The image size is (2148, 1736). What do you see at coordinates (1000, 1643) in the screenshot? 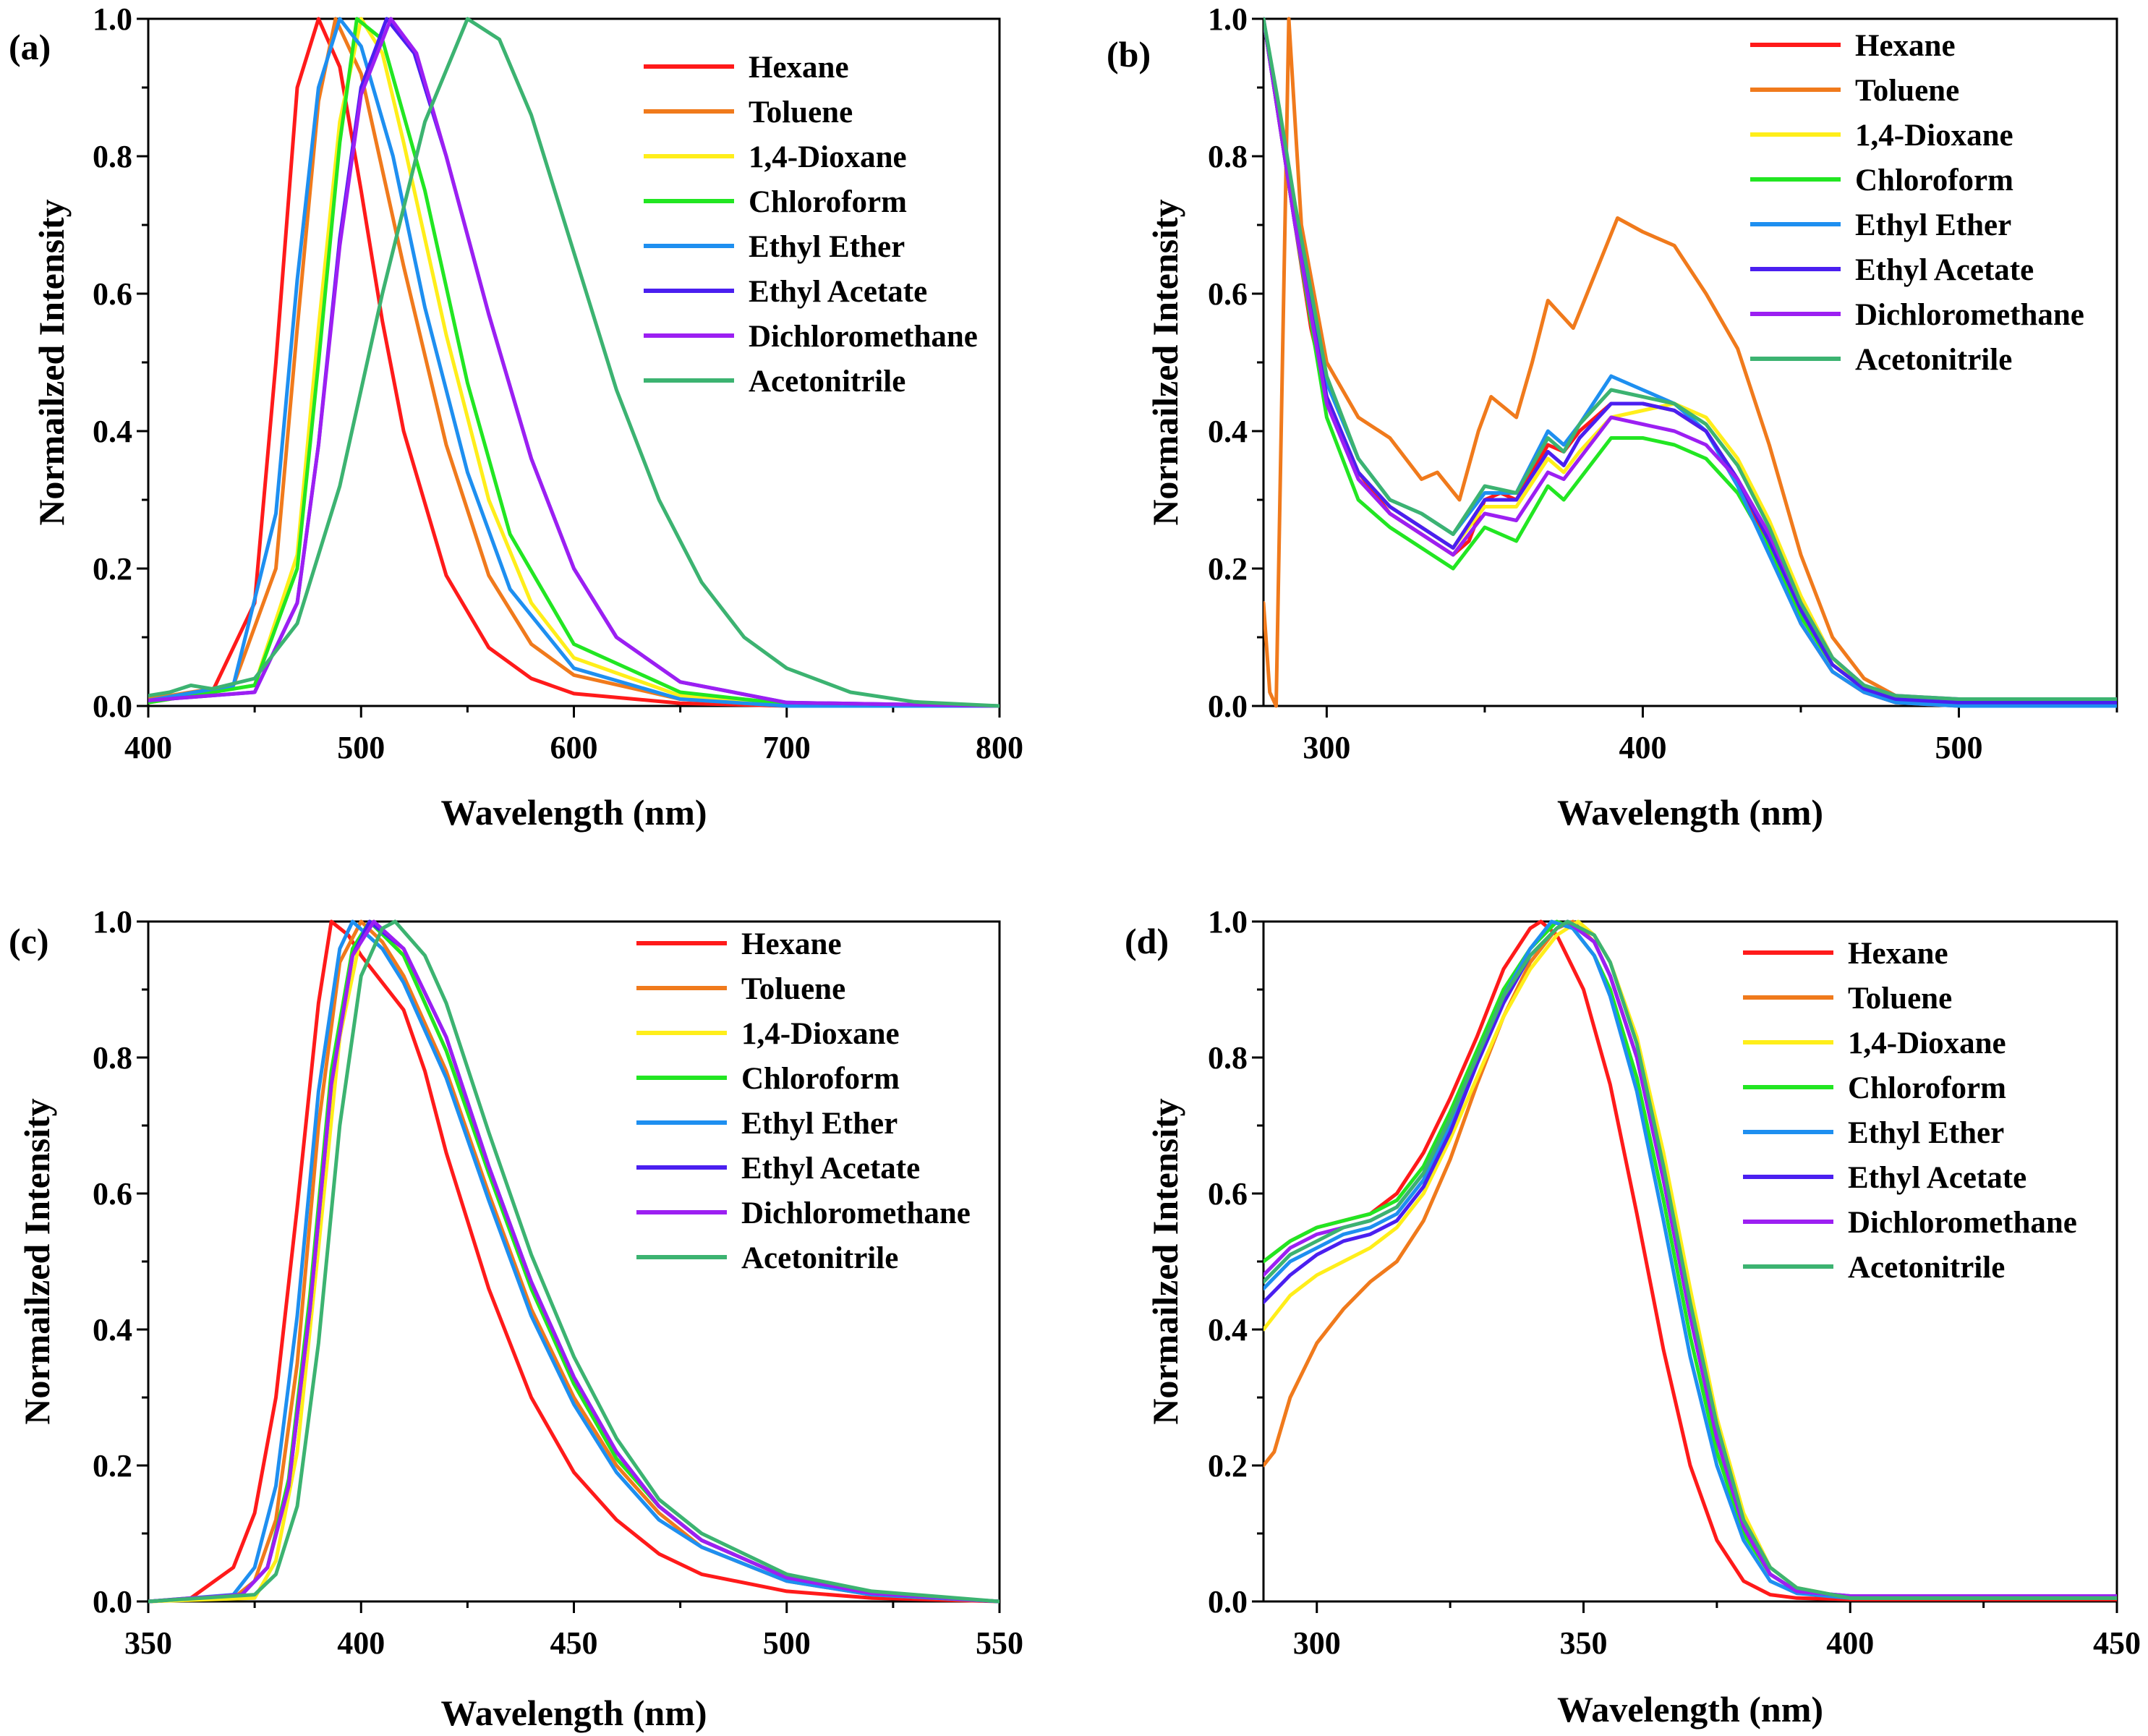
I see `x-tick-label: 550` at bounding box center [1000, 1643].